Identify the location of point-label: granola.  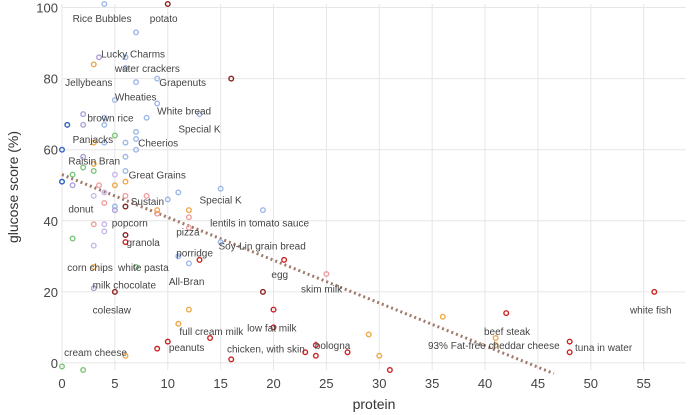
(144, 243).